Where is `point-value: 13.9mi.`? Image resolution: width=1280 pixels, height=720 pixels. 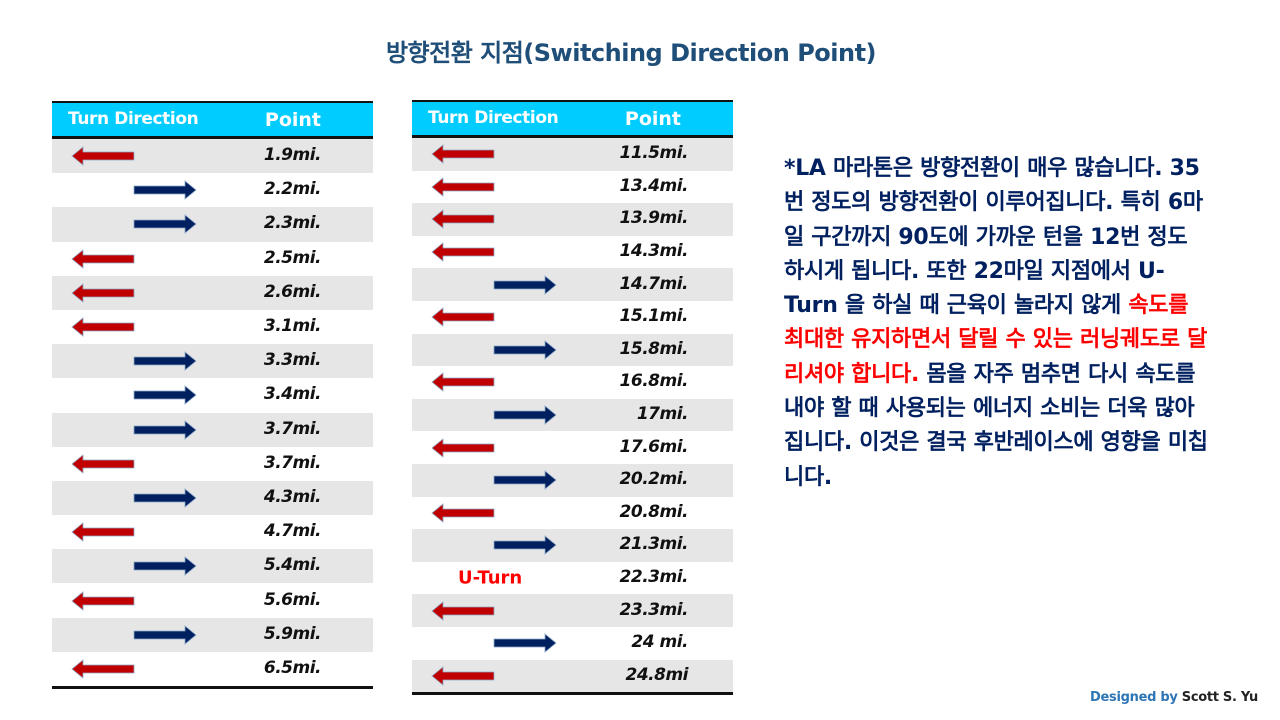
point-value: 13.9mi. is located at coordinates (654, 218).